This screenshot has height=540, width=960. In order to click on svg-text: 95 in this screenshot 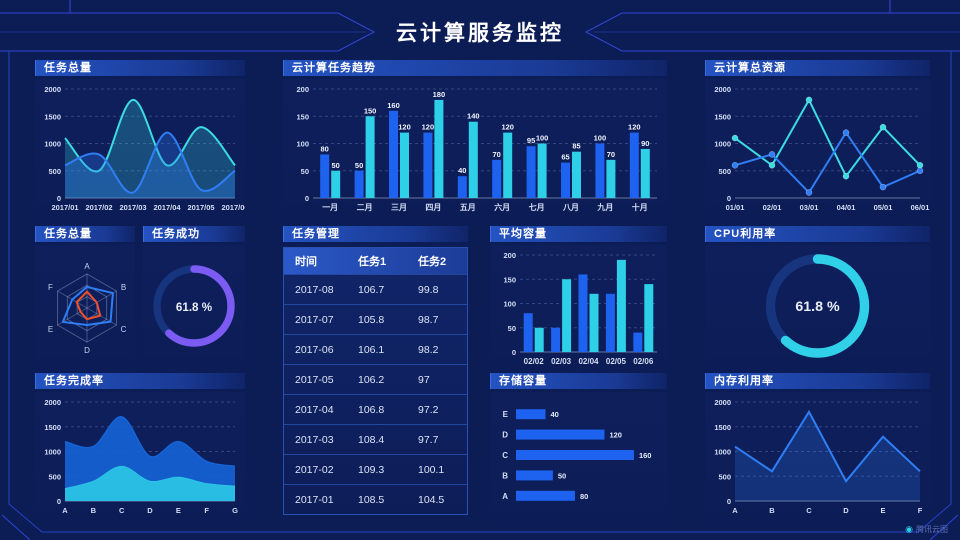, I will do `click(531, 140)`.